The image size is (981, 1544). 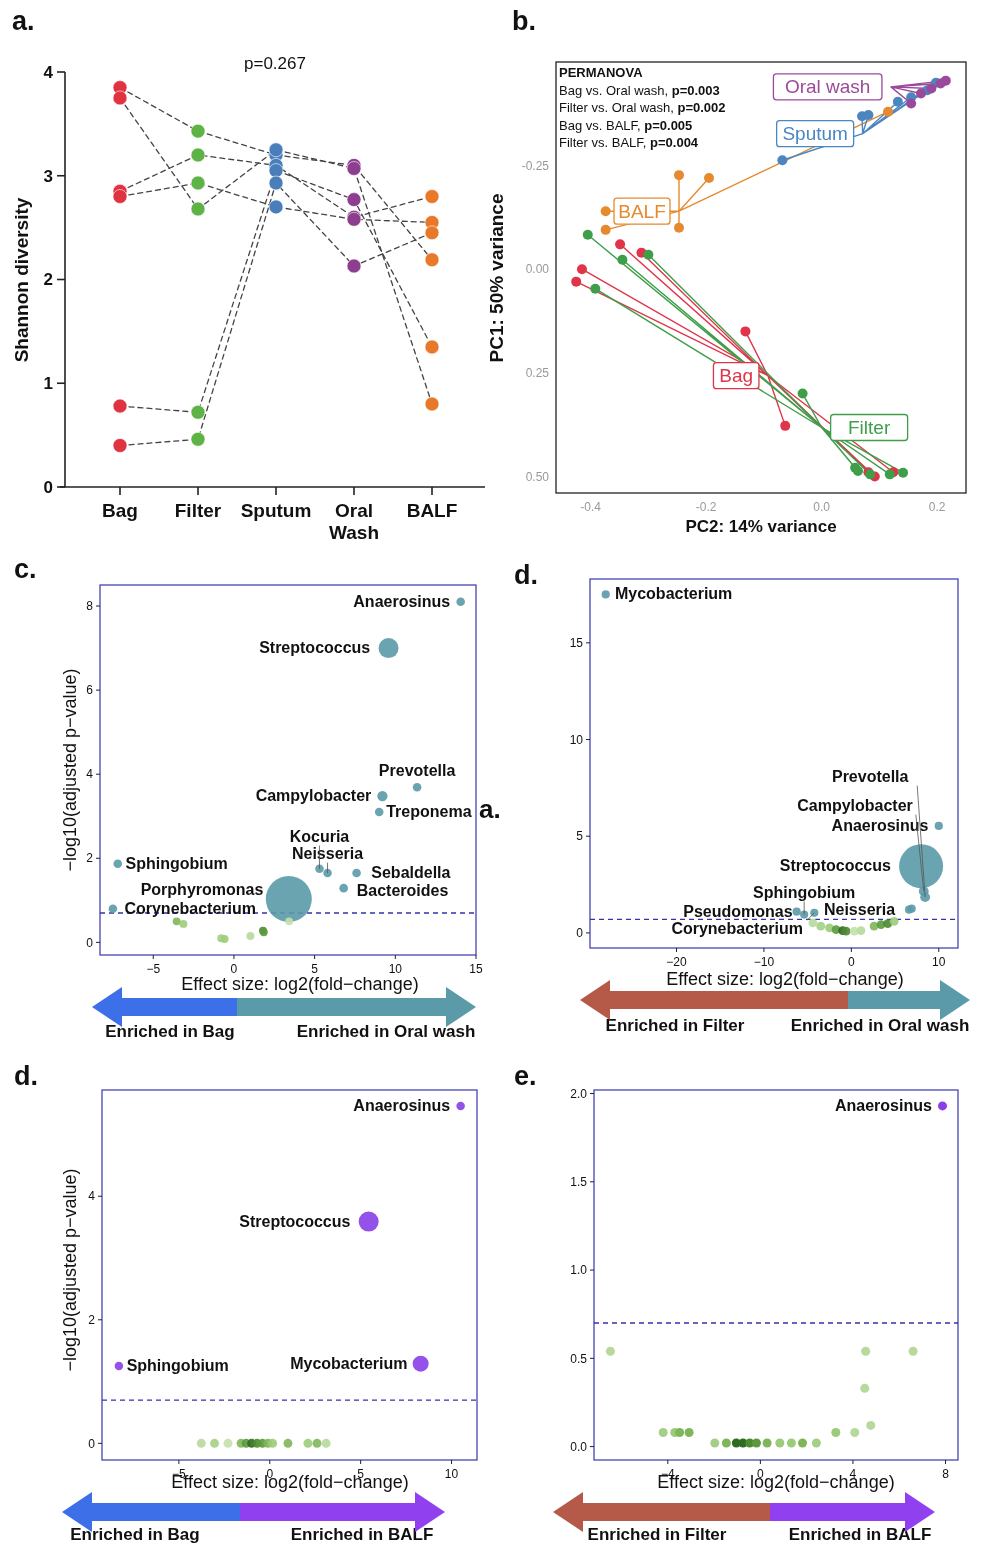 I want to click on series-label: BALF, so click(x=642, y=211).